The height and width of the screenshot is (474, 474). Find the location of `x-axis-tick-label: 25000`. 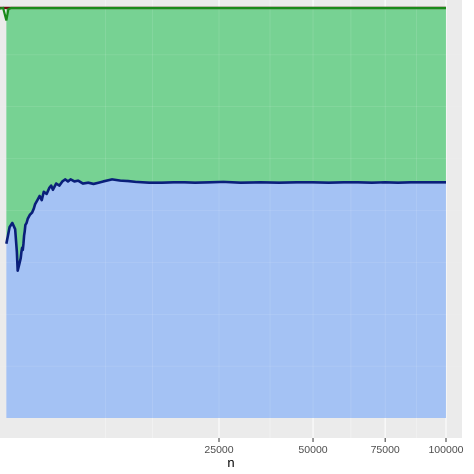

x-axis-tick-label: 25000 is located at coordinates (218, 450).